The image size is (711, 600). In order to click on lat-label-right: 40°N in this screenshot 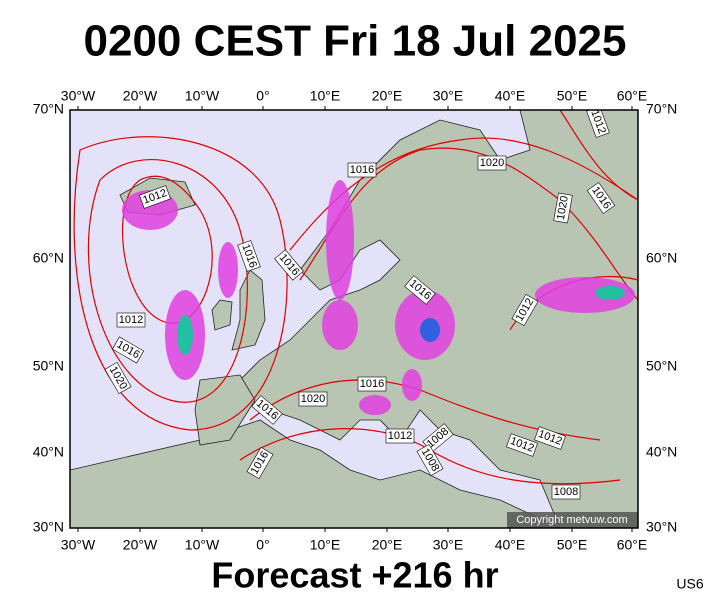, I will do `click(661, 452)`.